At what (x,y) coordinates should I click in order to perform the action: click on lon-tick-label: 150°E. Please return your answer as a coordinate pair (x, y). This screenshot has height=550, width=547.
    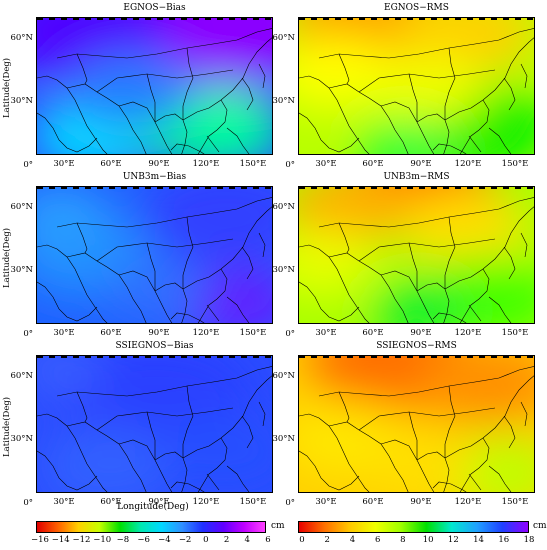
    Looking at the image, I should click on (253, 333).